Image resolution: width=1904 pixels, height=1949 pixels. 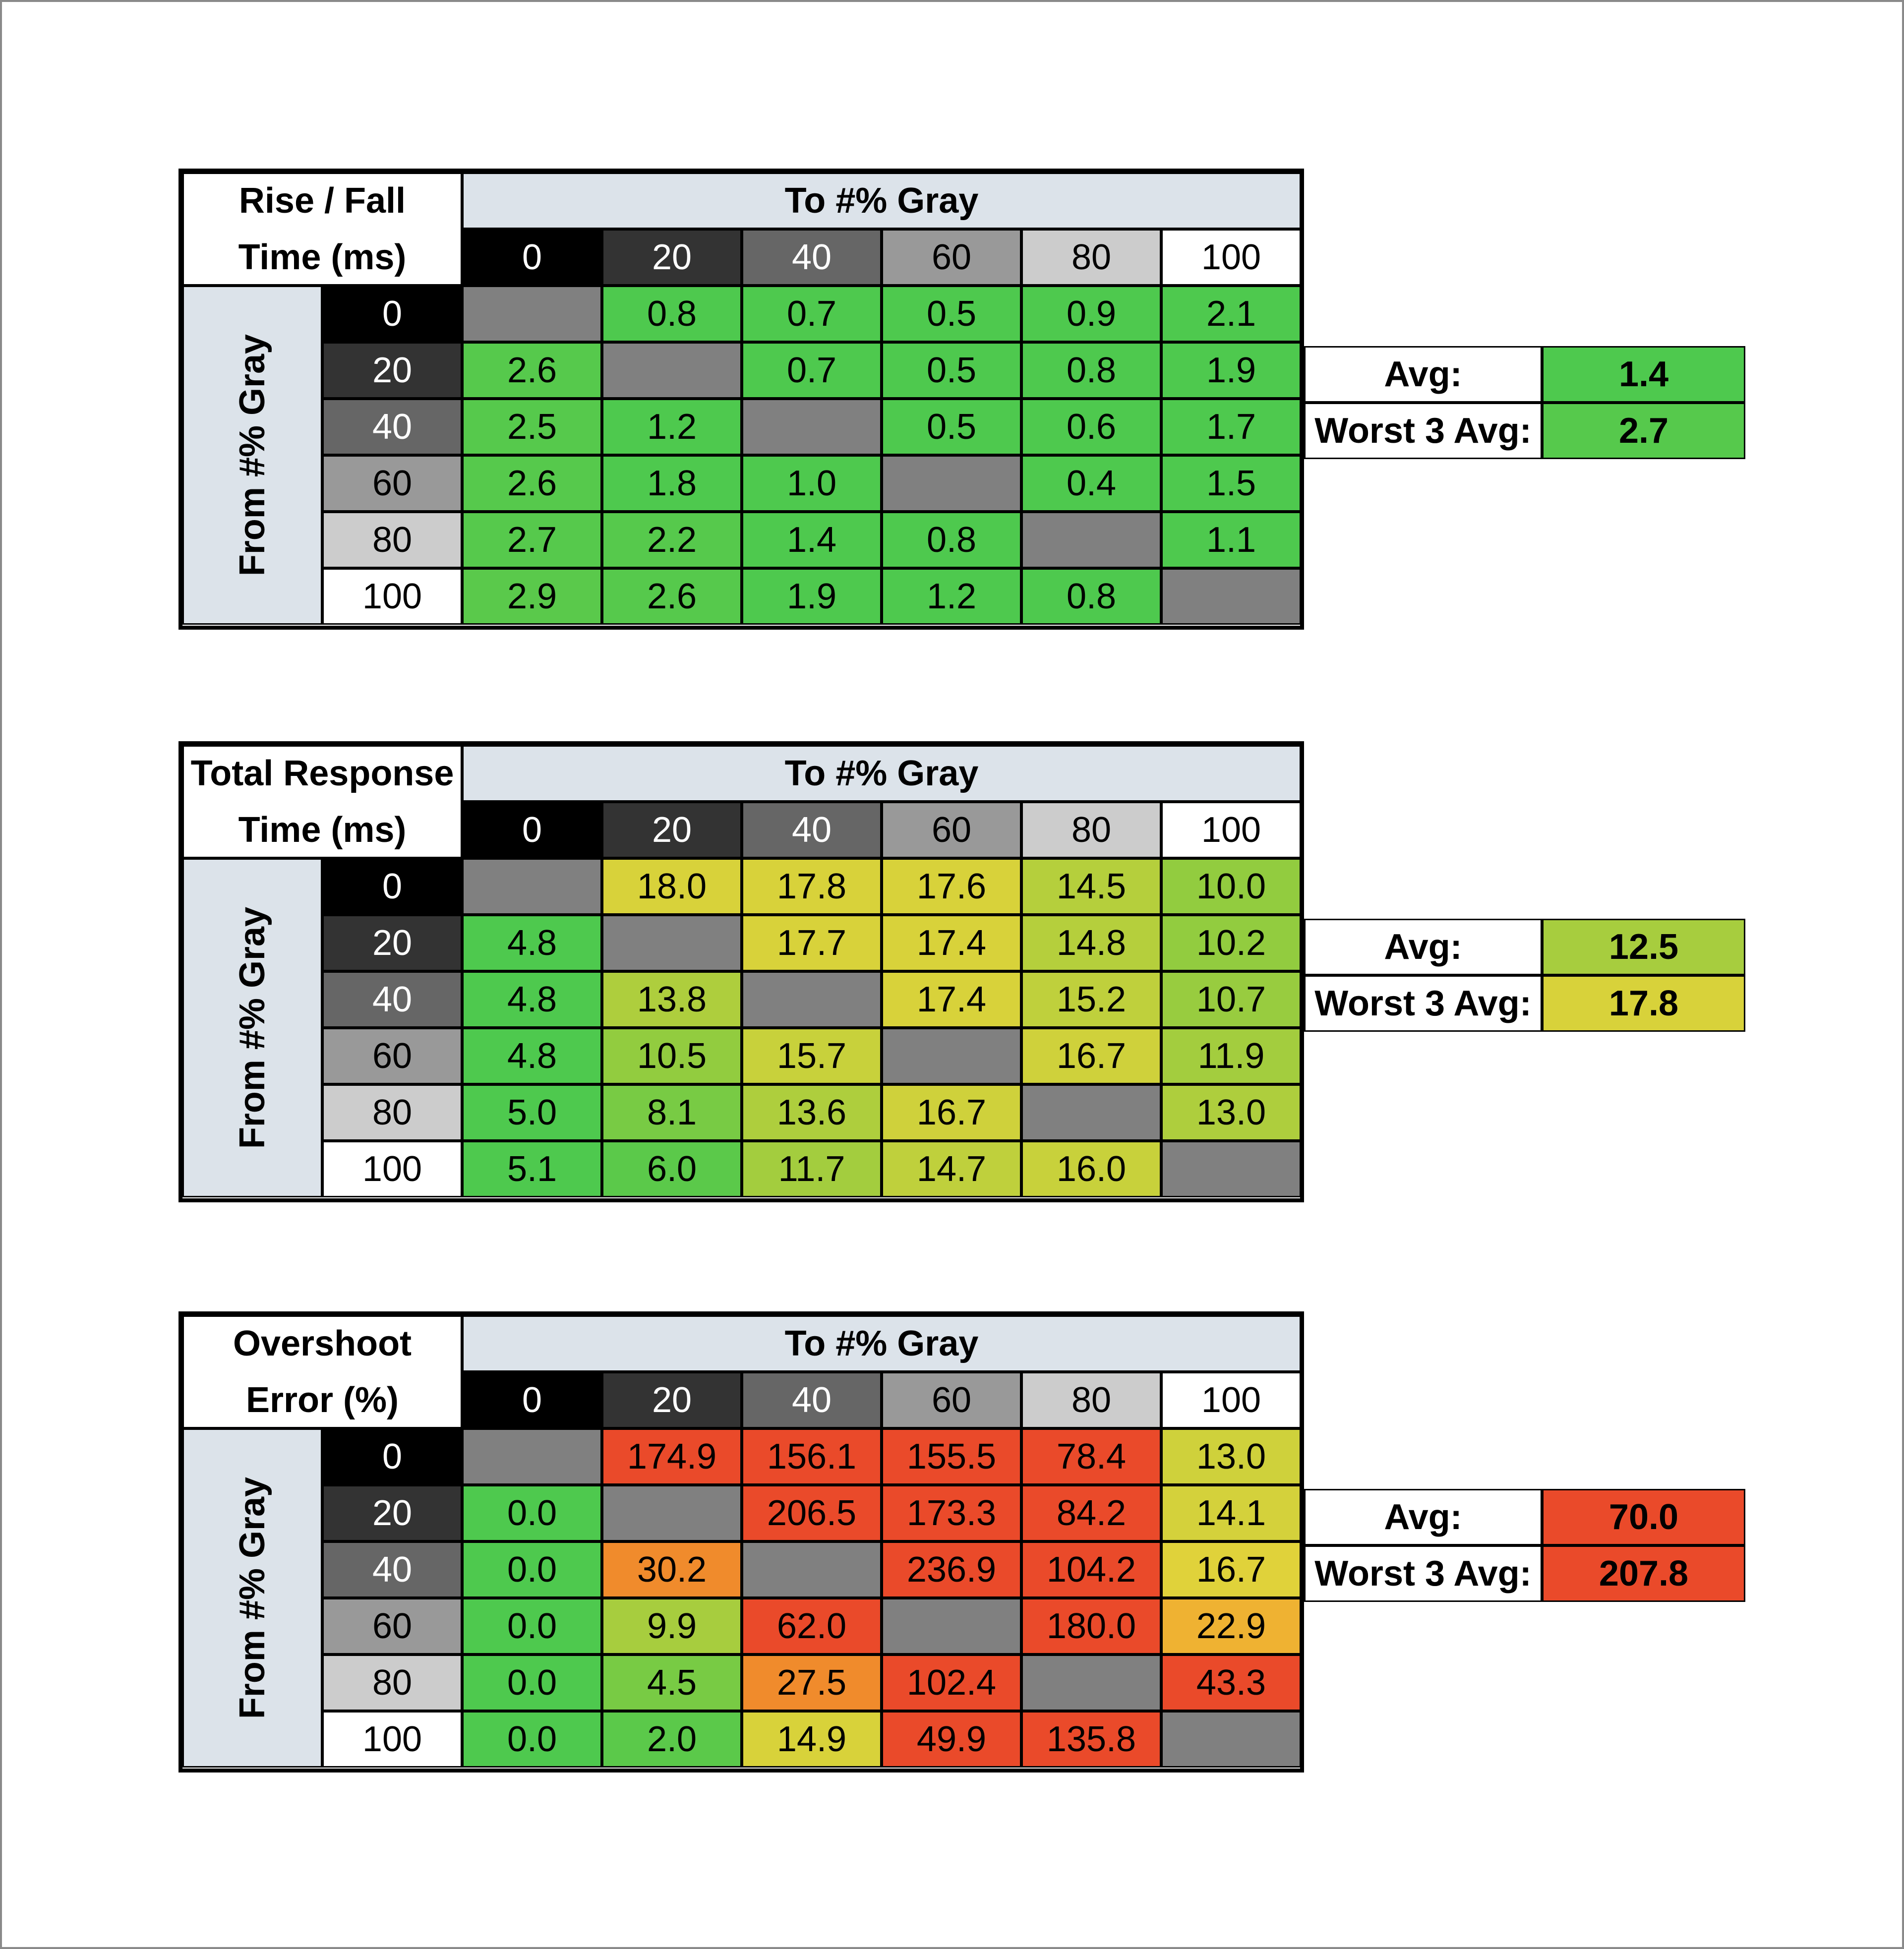 I want to click on value-cell: 0.0, so click(x=532, y=1683).